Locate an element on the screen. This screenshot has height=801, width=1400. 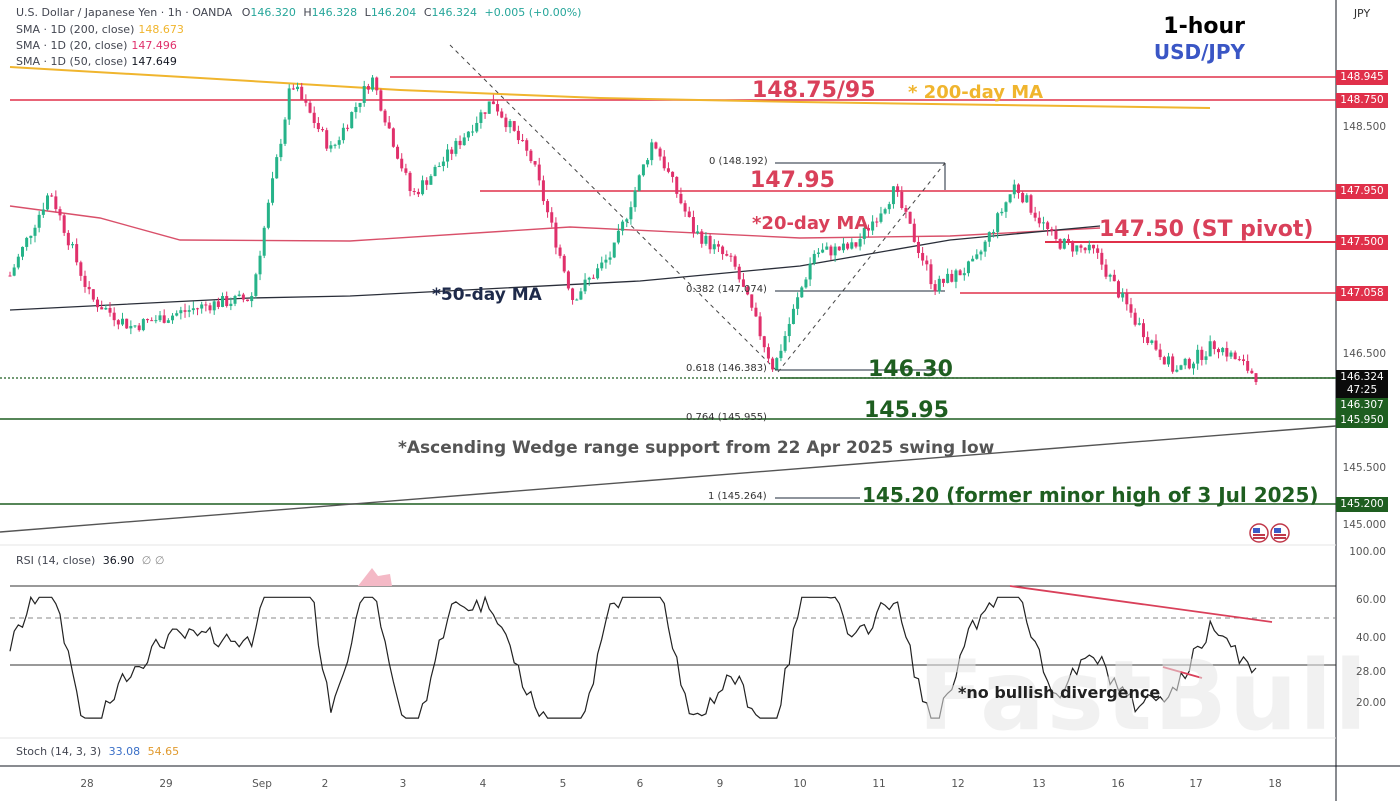
price-tag-current: 146.324 47:25 is located at coordinates (1362, 384).